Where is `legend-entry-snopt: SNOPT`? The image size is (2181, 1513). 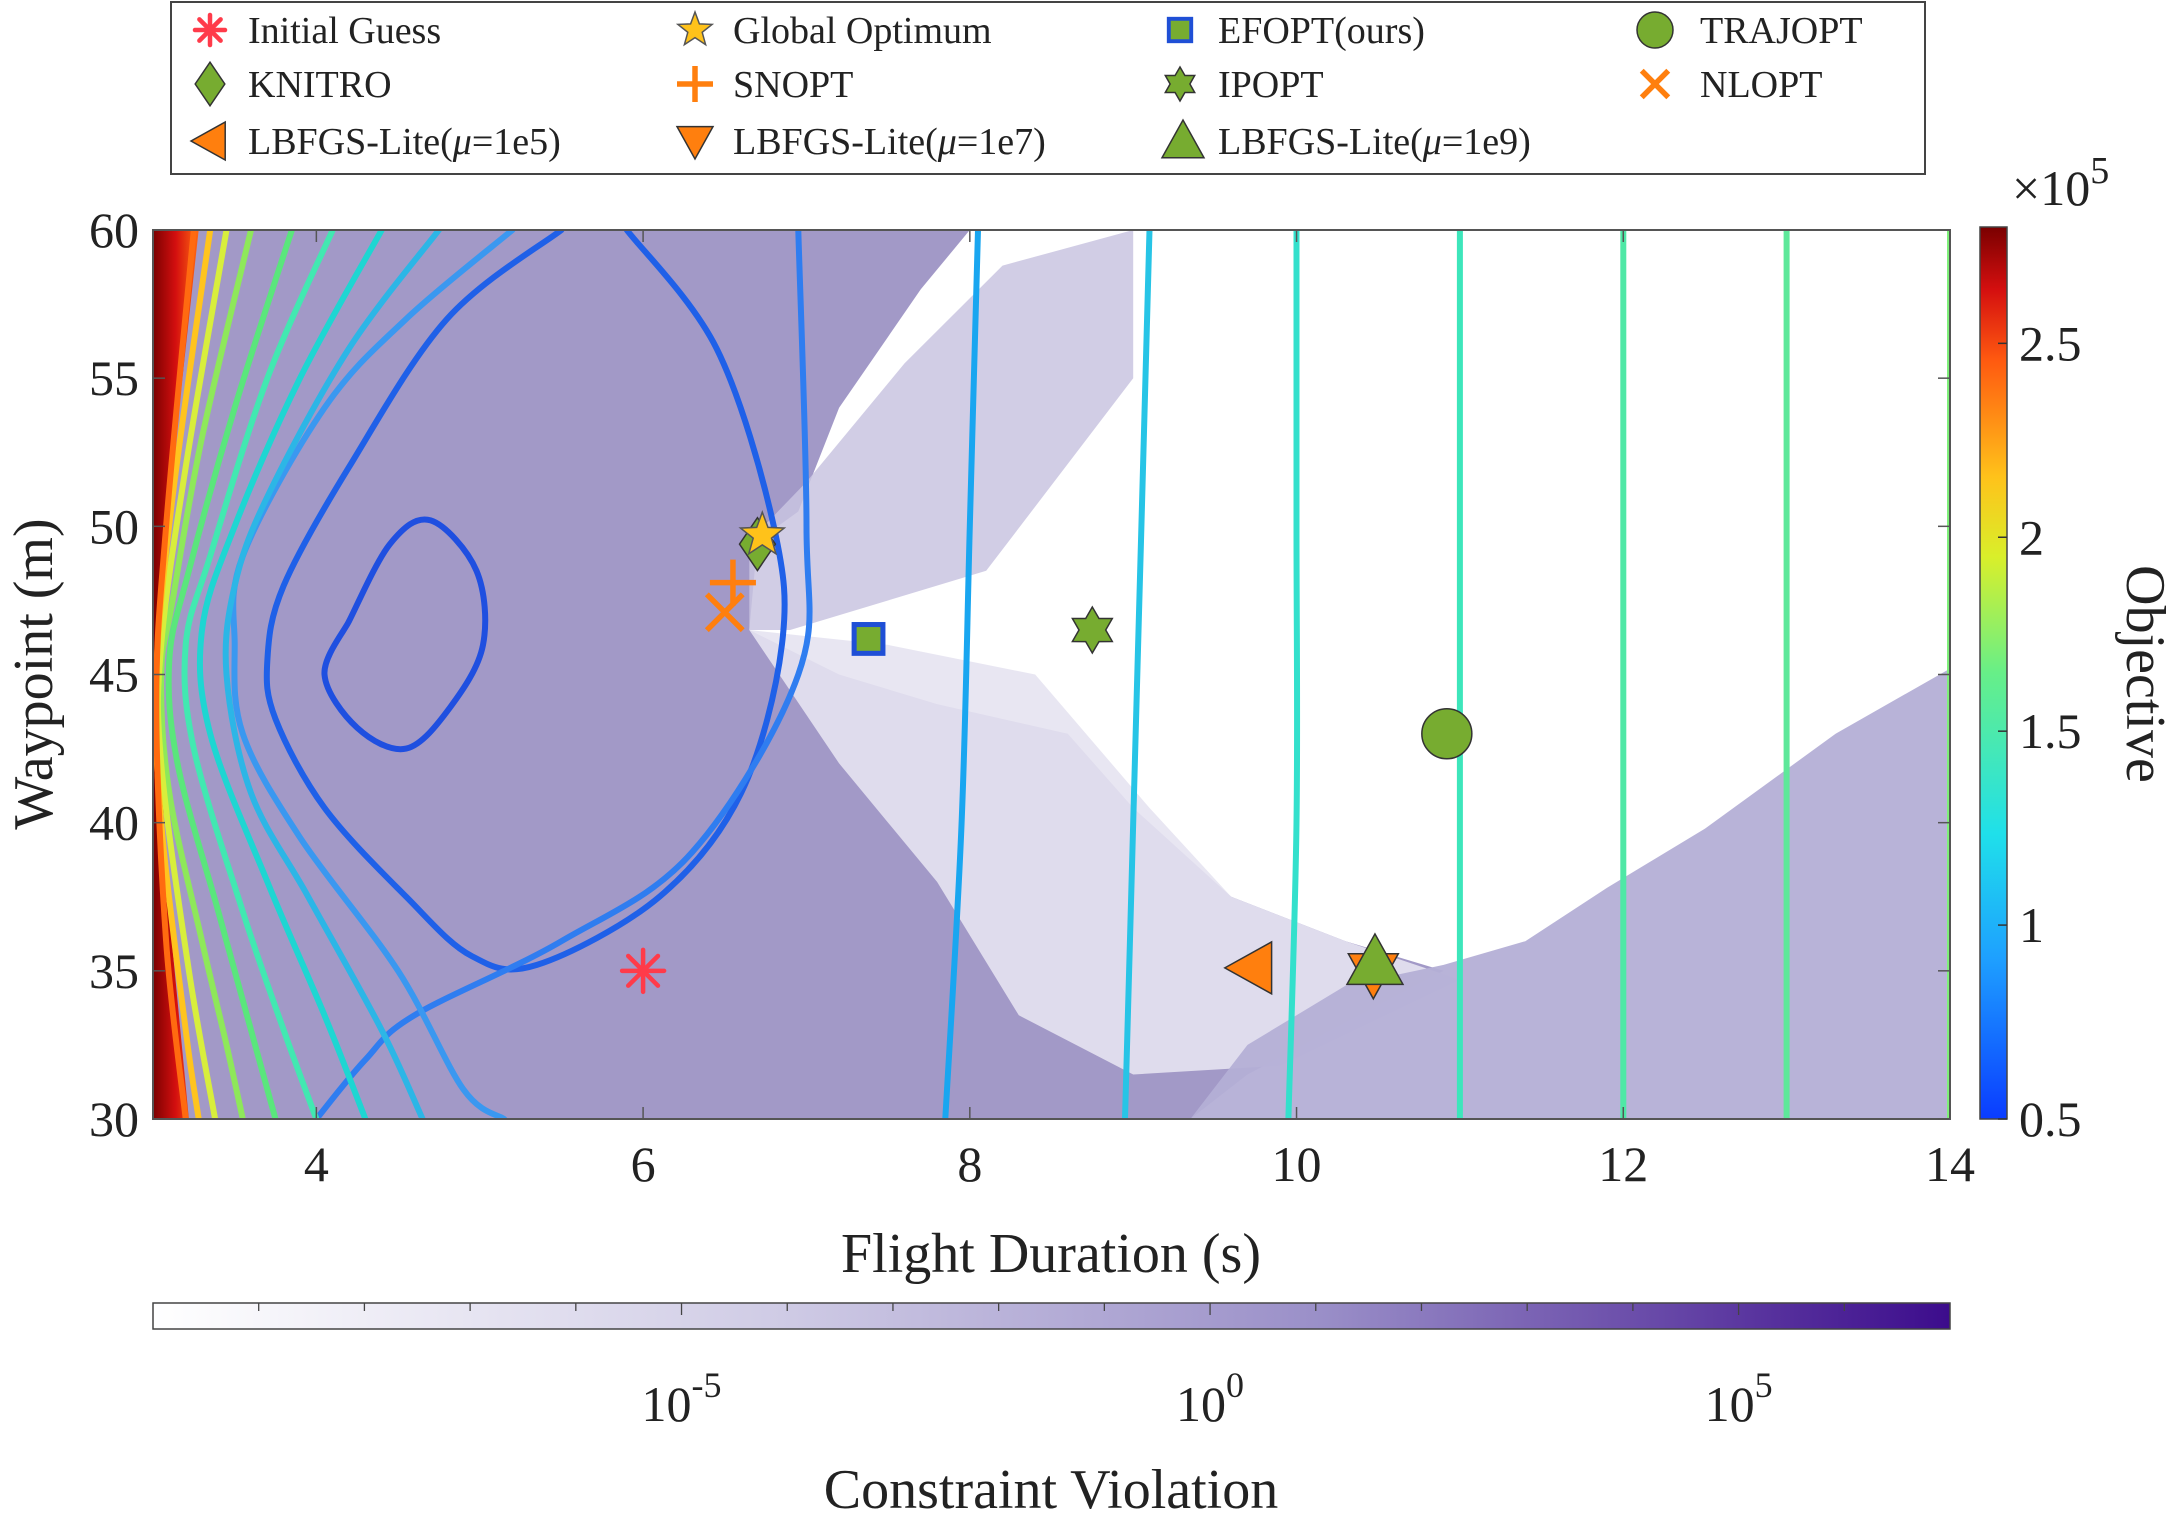
legend-entry-snopt: SNOPT is located at coordinates (765, 85).